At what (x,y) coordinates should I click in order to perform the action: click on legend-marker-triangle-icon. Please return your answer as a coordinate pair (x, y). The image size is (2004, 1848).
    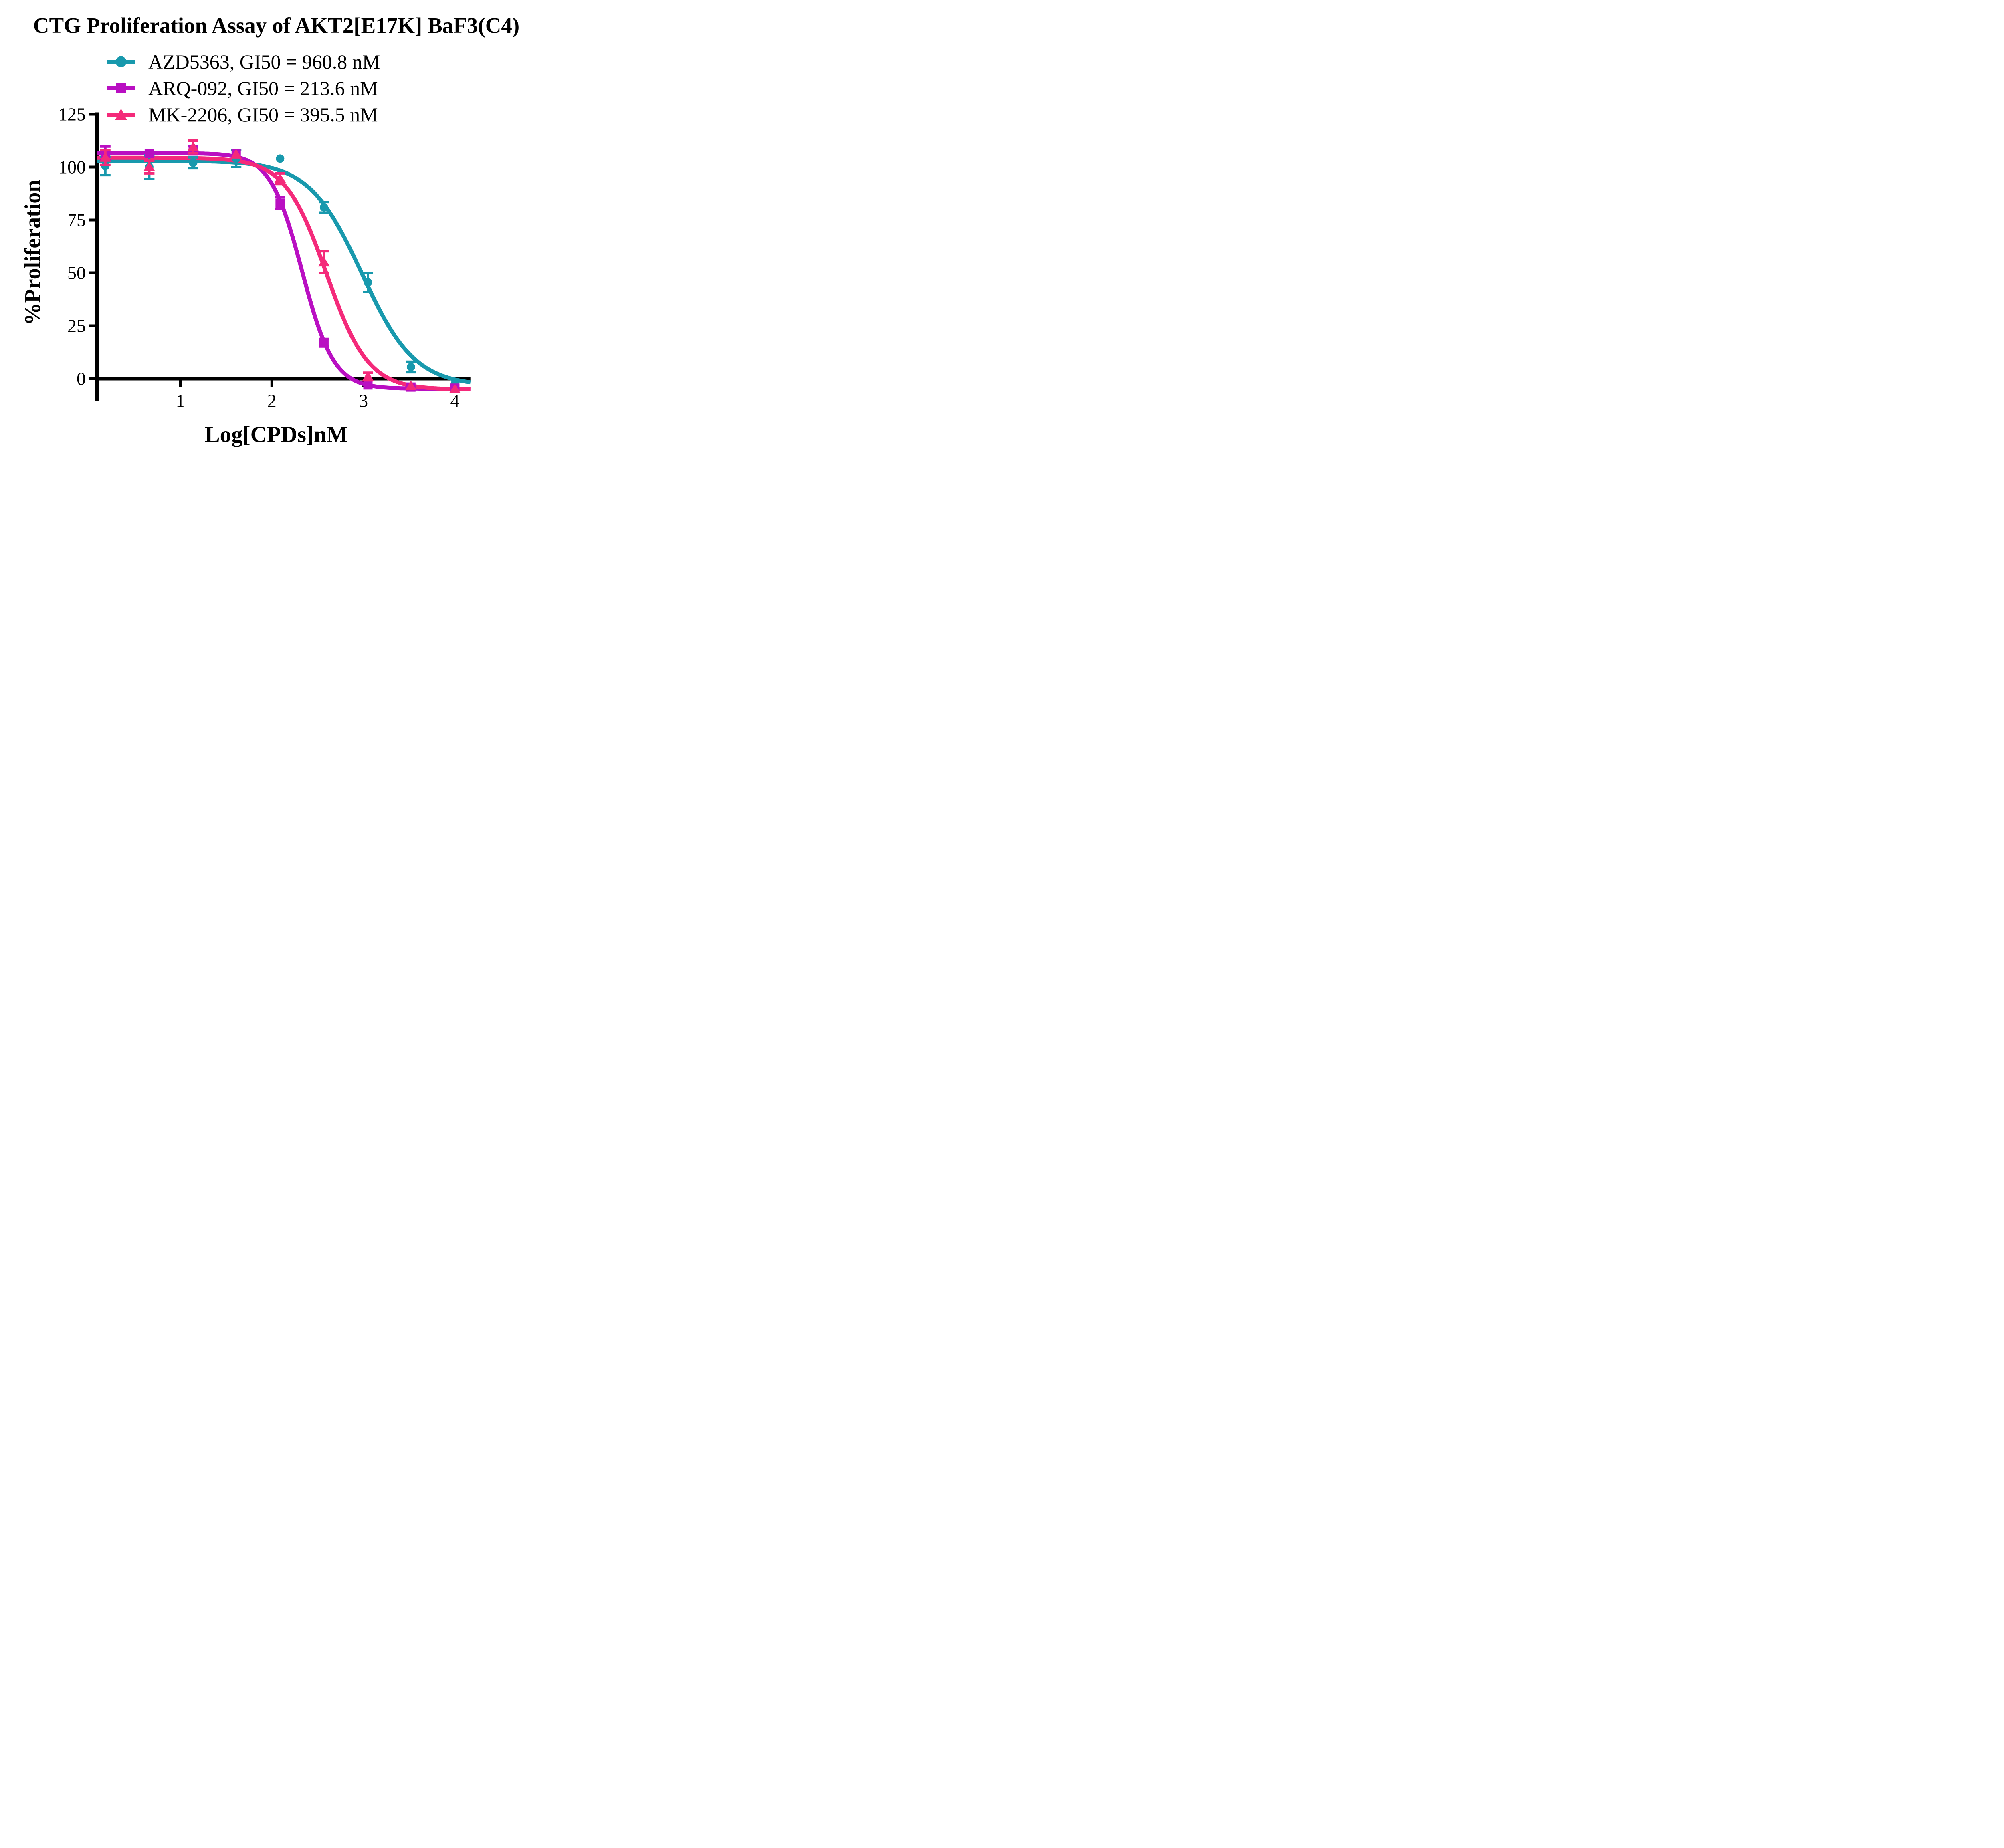
    Looking at the image, I should click on (121, 115).